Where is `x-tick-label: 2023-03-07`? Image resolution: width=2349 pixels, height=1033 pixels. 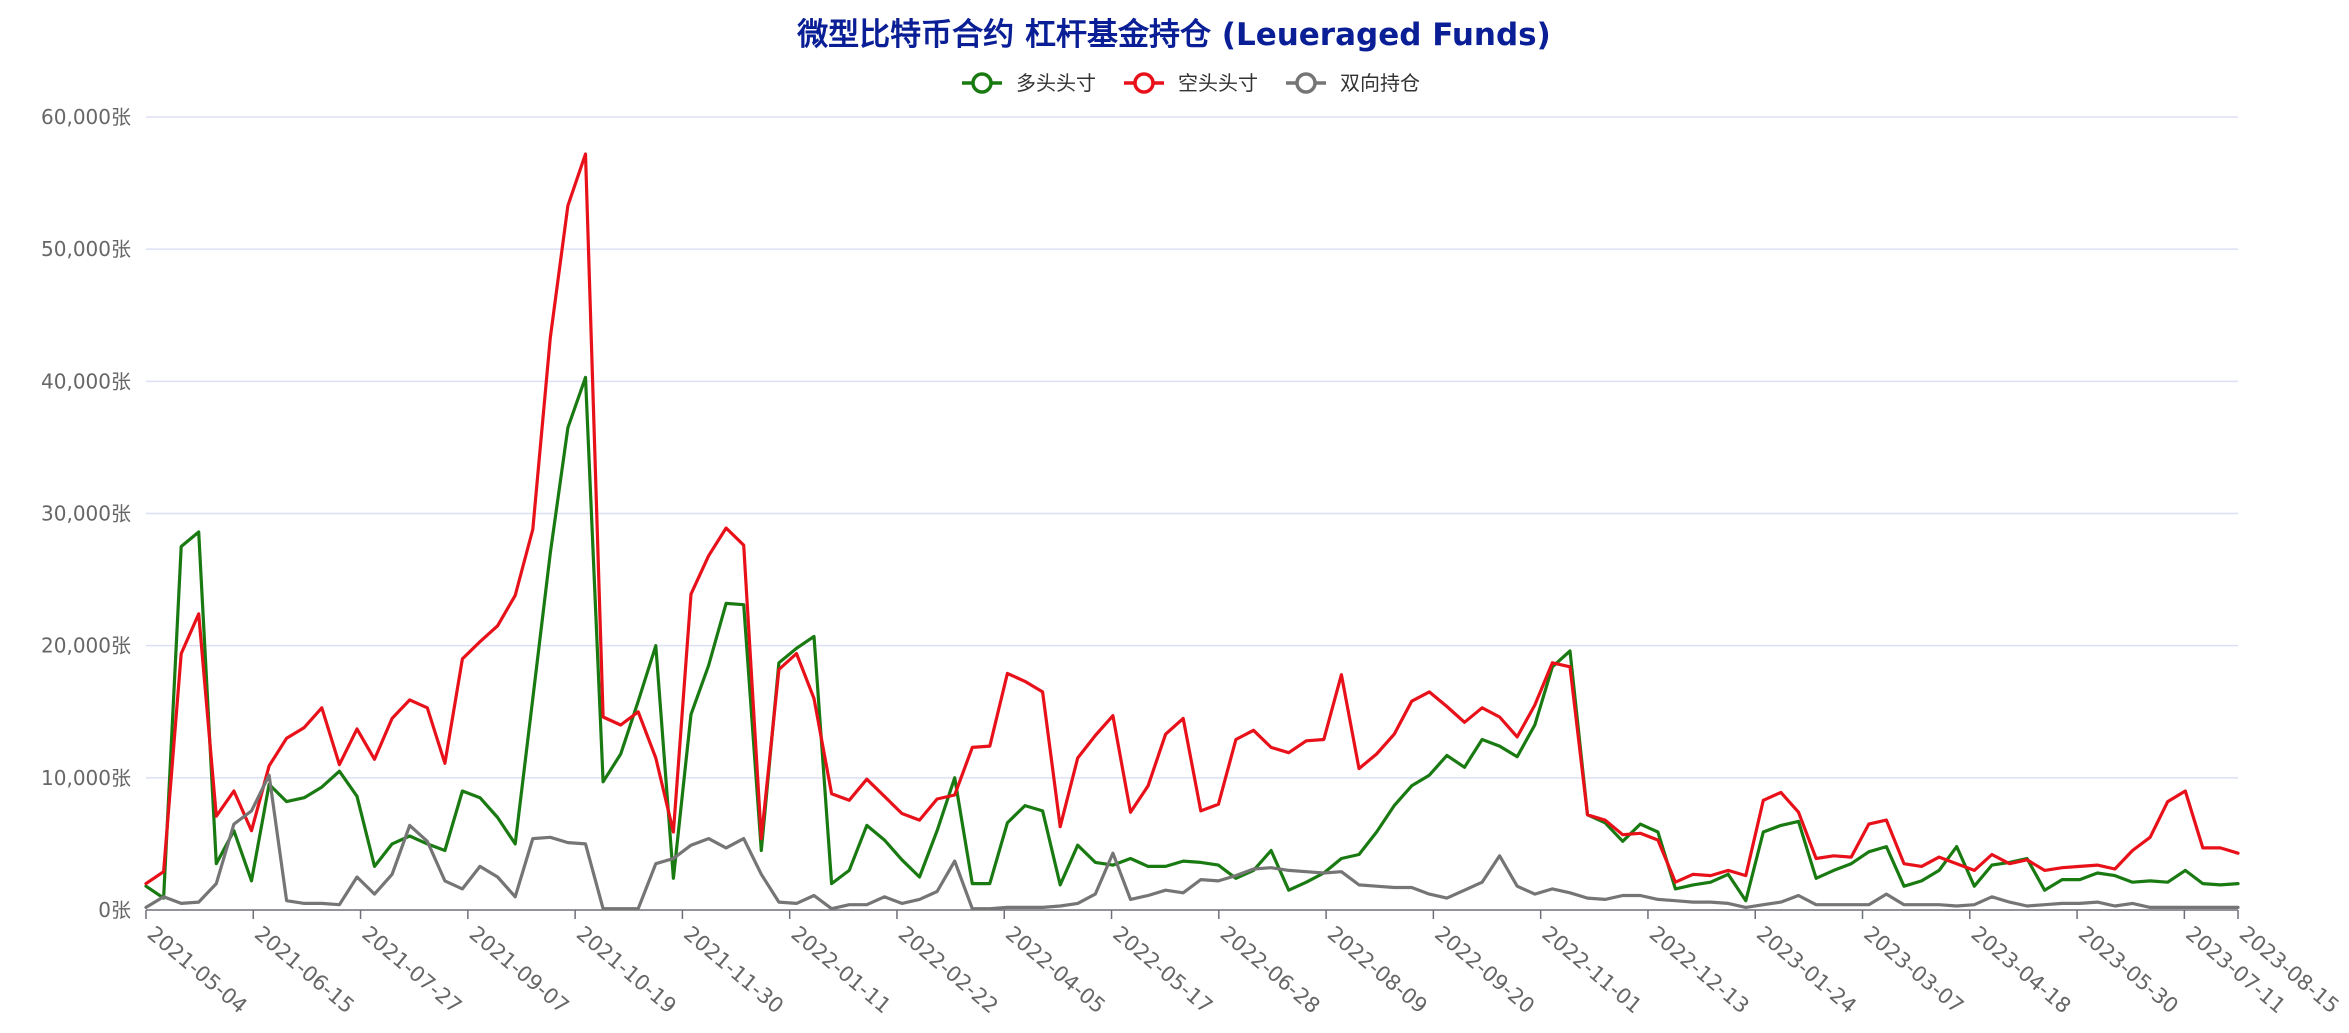 x-tick-label: 2023-03-07 is located at coordinates (1913, 969).